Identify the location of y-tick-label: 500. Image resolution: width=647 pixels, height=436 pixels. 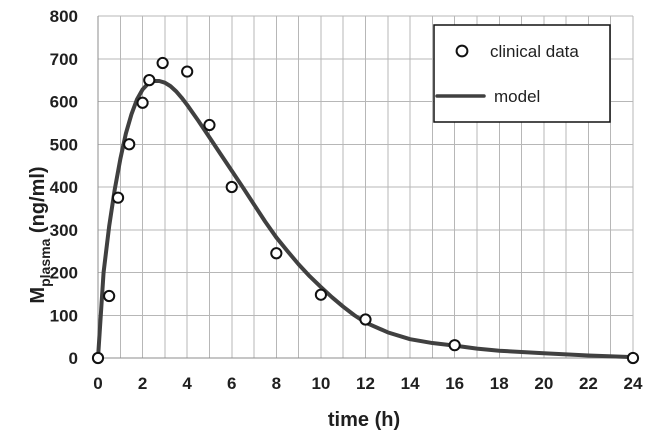
(64, 144).